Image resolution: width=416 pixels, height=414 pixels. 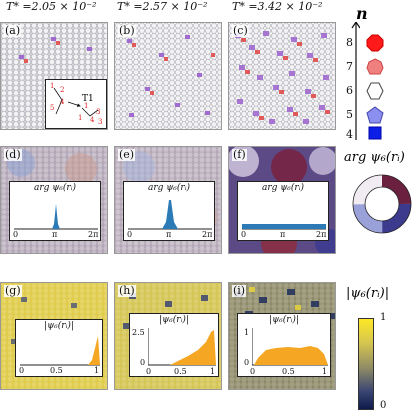 I want to click on panel-h: |ψ₆(rᵢ)| 2.5 0 0 0.5 1 (h), so click(x=168, y=336).